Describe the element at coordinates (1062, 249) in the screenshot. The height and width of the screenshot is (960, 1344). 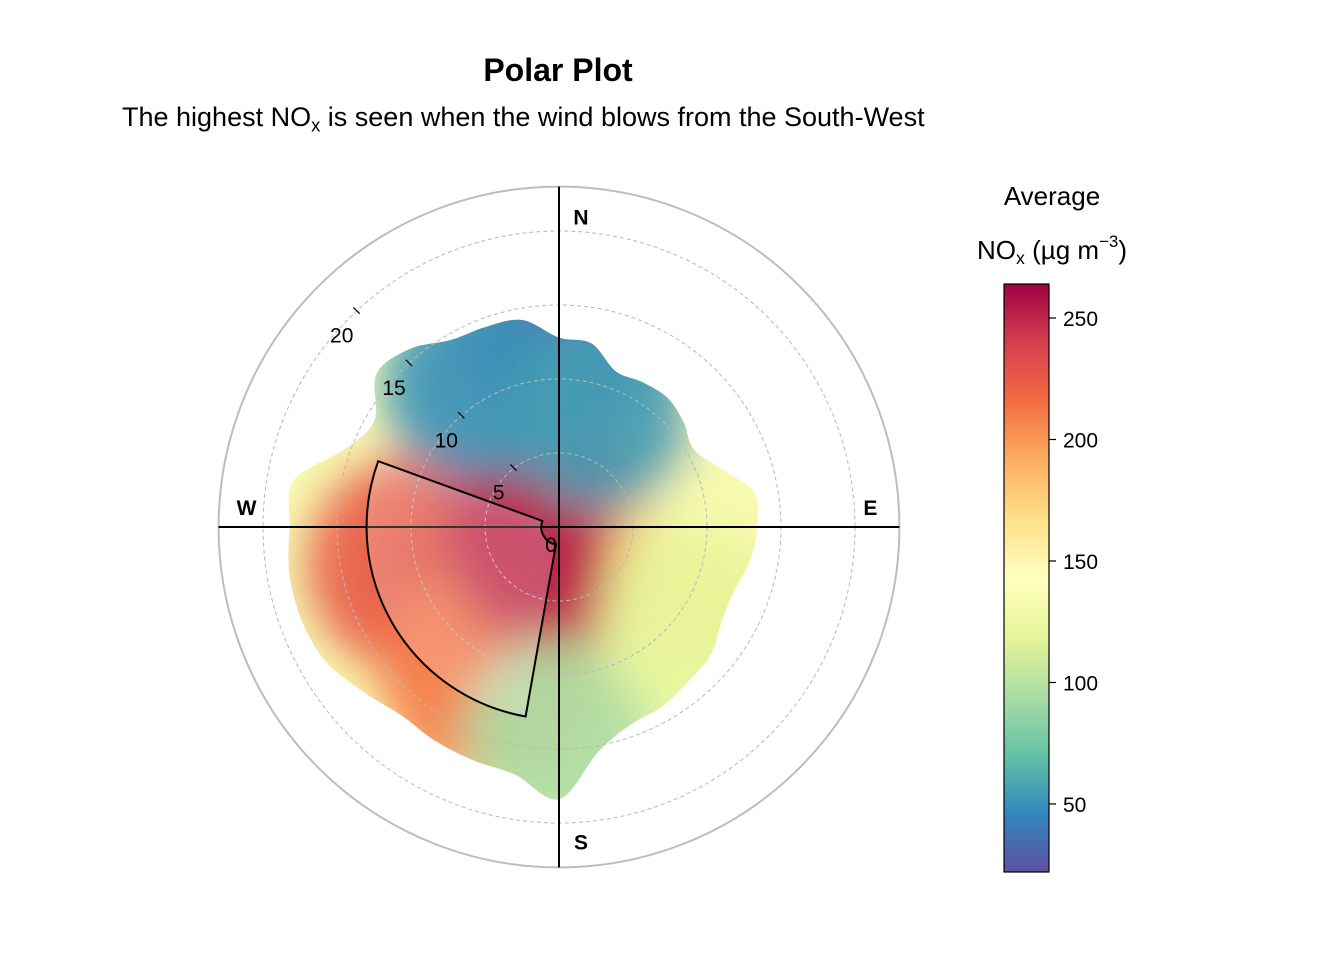
I see `colorbar-title-unit: (µg m` at that location.